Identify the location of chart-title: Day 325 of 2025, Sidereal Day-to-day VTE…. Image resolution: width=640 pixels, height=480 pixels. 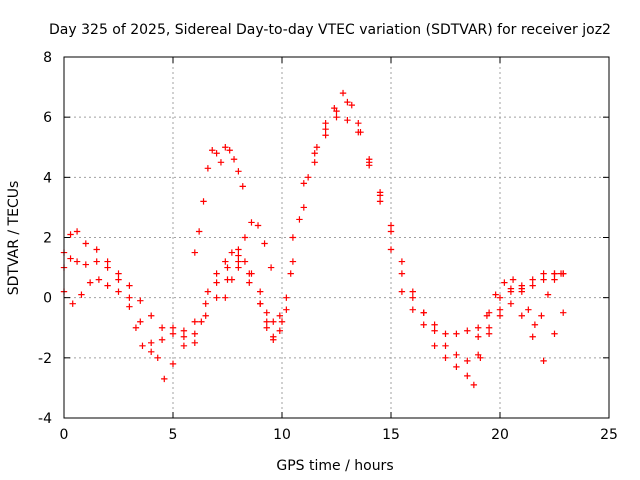
(330, 30).